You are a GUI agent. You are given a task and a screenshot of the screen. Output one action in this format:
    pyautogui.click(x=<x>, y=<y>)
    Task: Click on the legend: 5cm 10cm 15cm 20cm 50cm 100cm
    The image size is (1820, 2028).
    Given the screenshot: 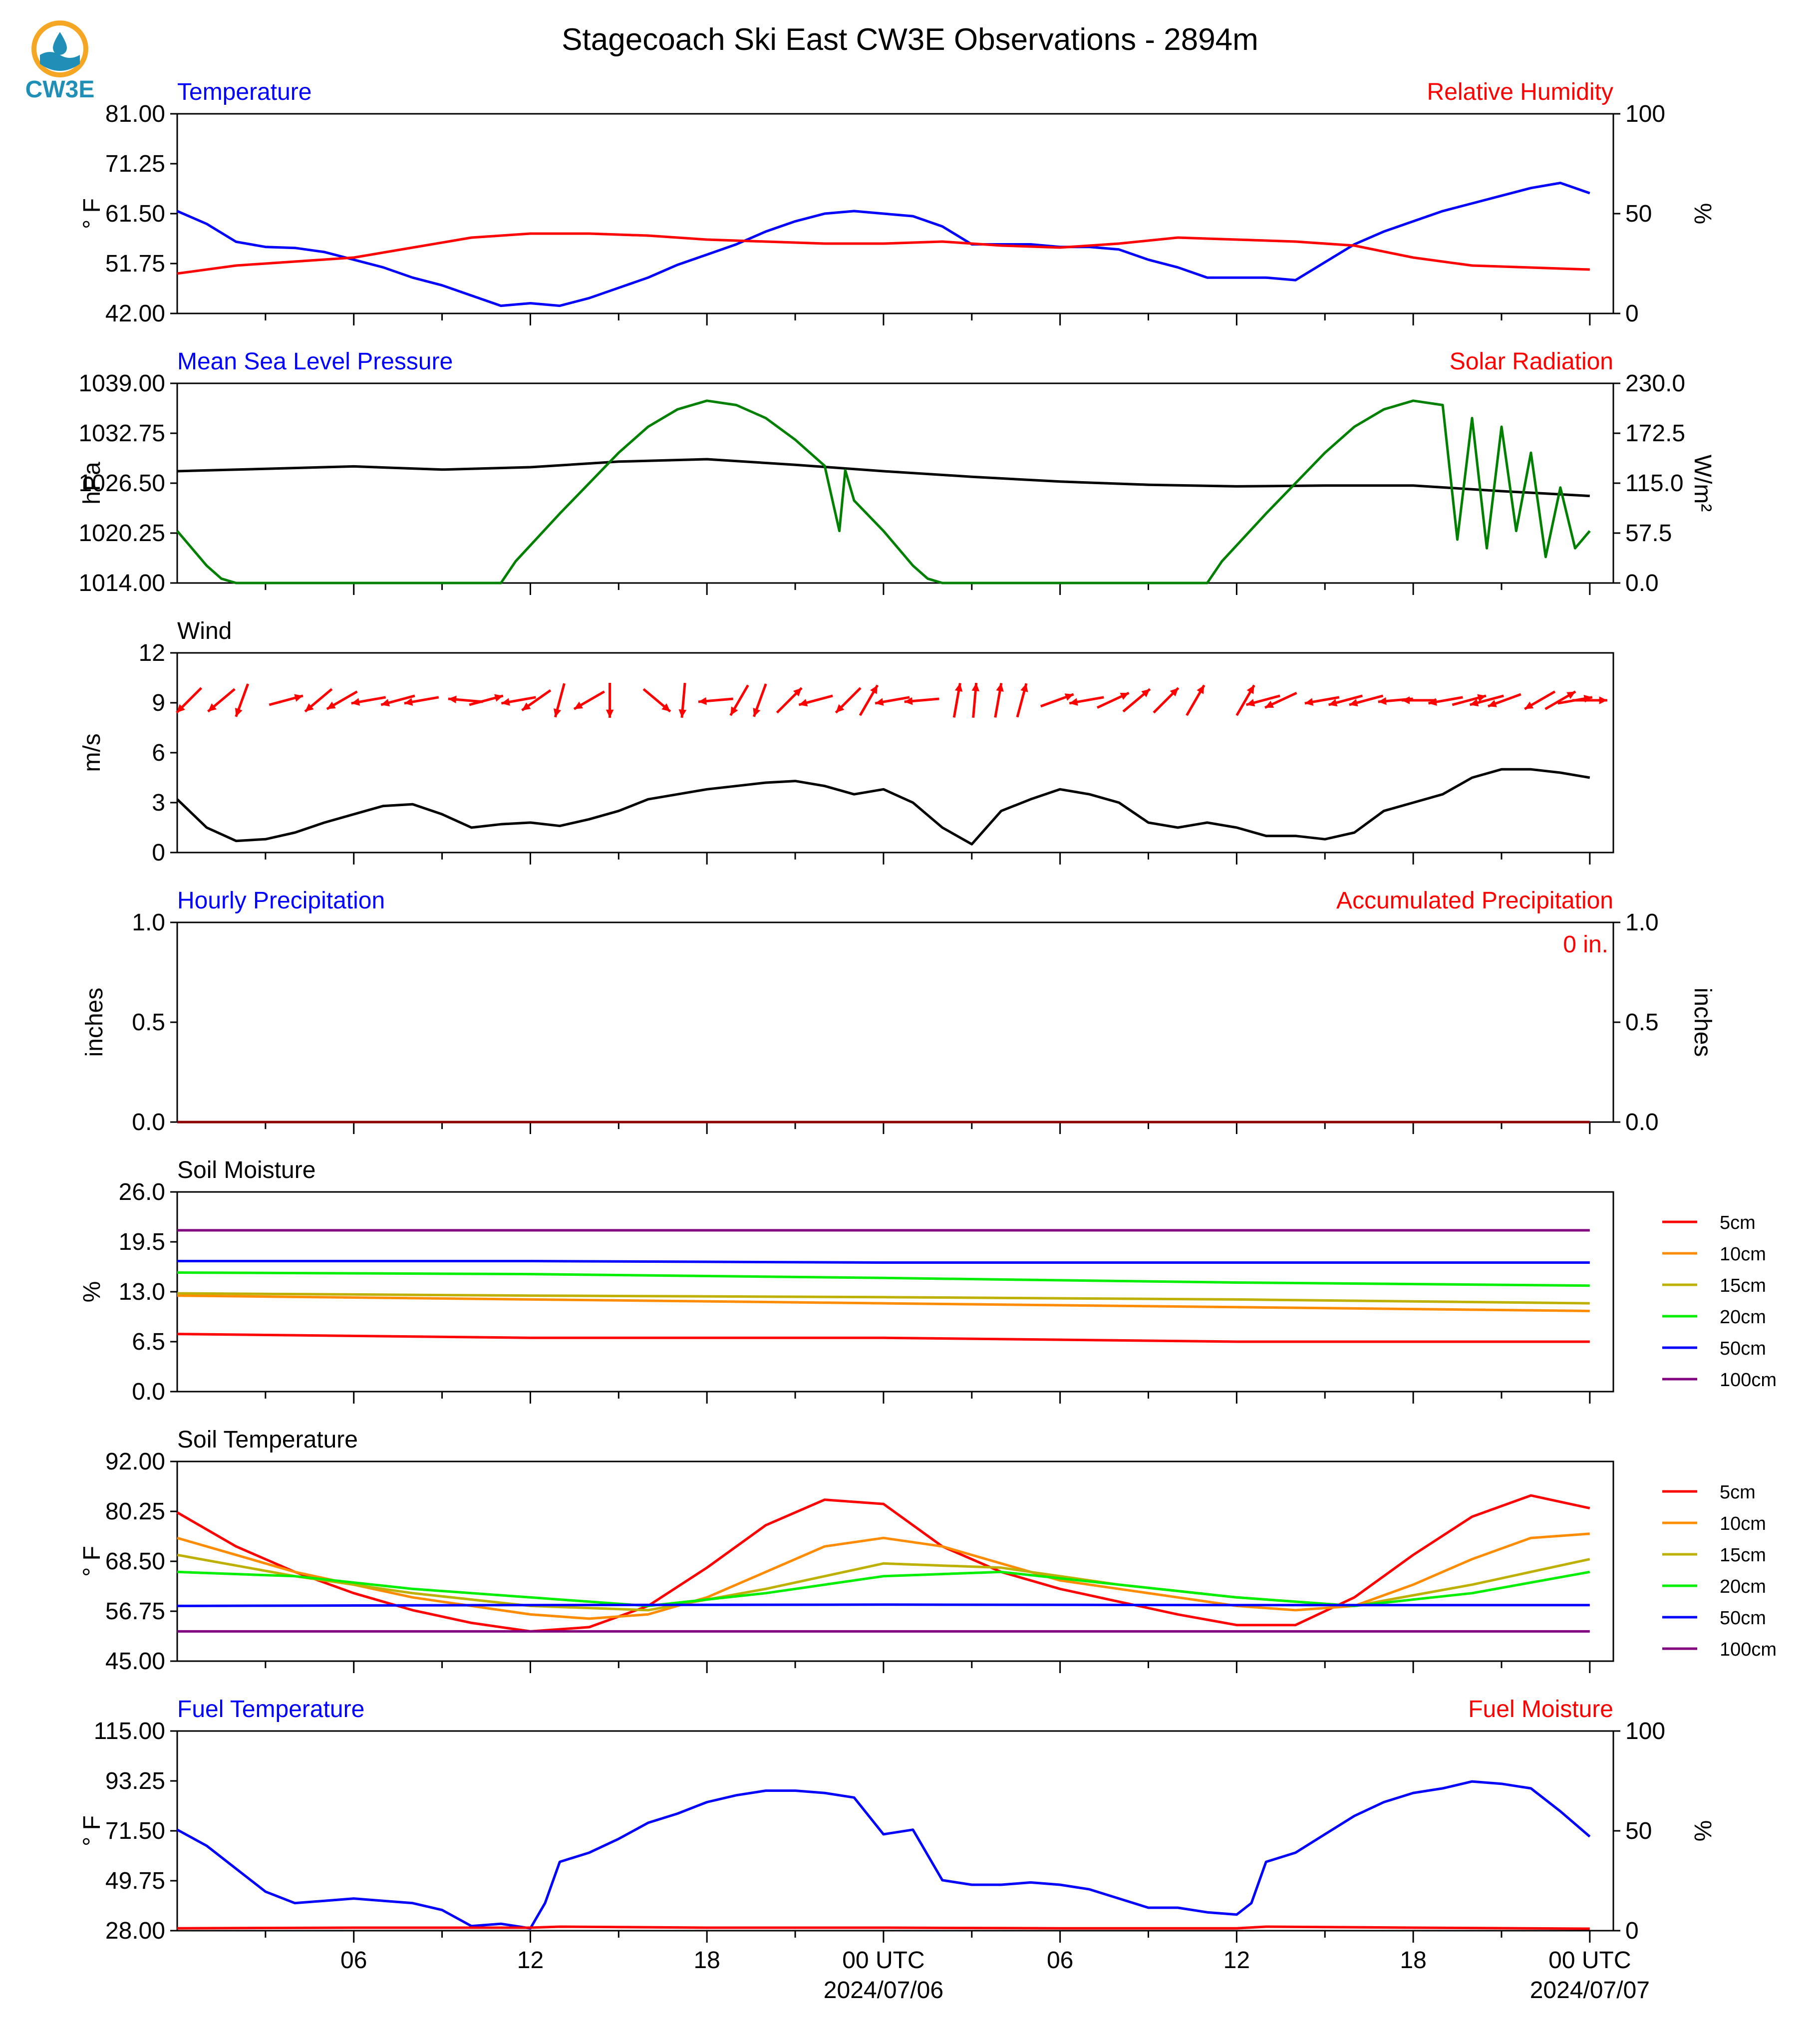 What is the action you would take?
    pyautogui.click(x=1719, y=1301)
    